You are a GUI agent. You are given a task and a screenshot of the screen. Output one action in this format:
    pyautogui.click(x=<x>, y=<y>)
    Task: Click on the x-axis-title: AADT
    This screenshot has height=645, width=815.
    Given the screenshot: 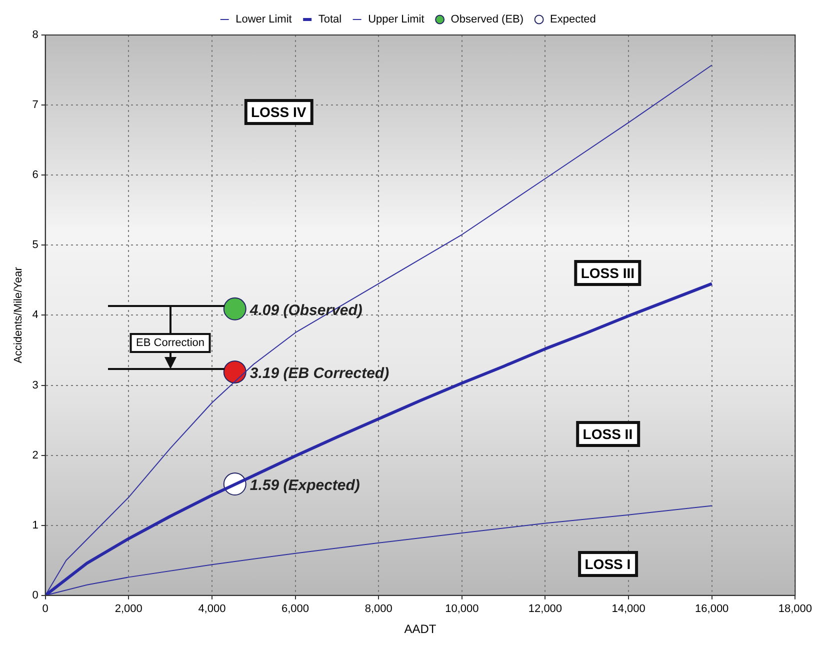 What is the action you would take?
    pyautogui.click(x=420, y=629)
    